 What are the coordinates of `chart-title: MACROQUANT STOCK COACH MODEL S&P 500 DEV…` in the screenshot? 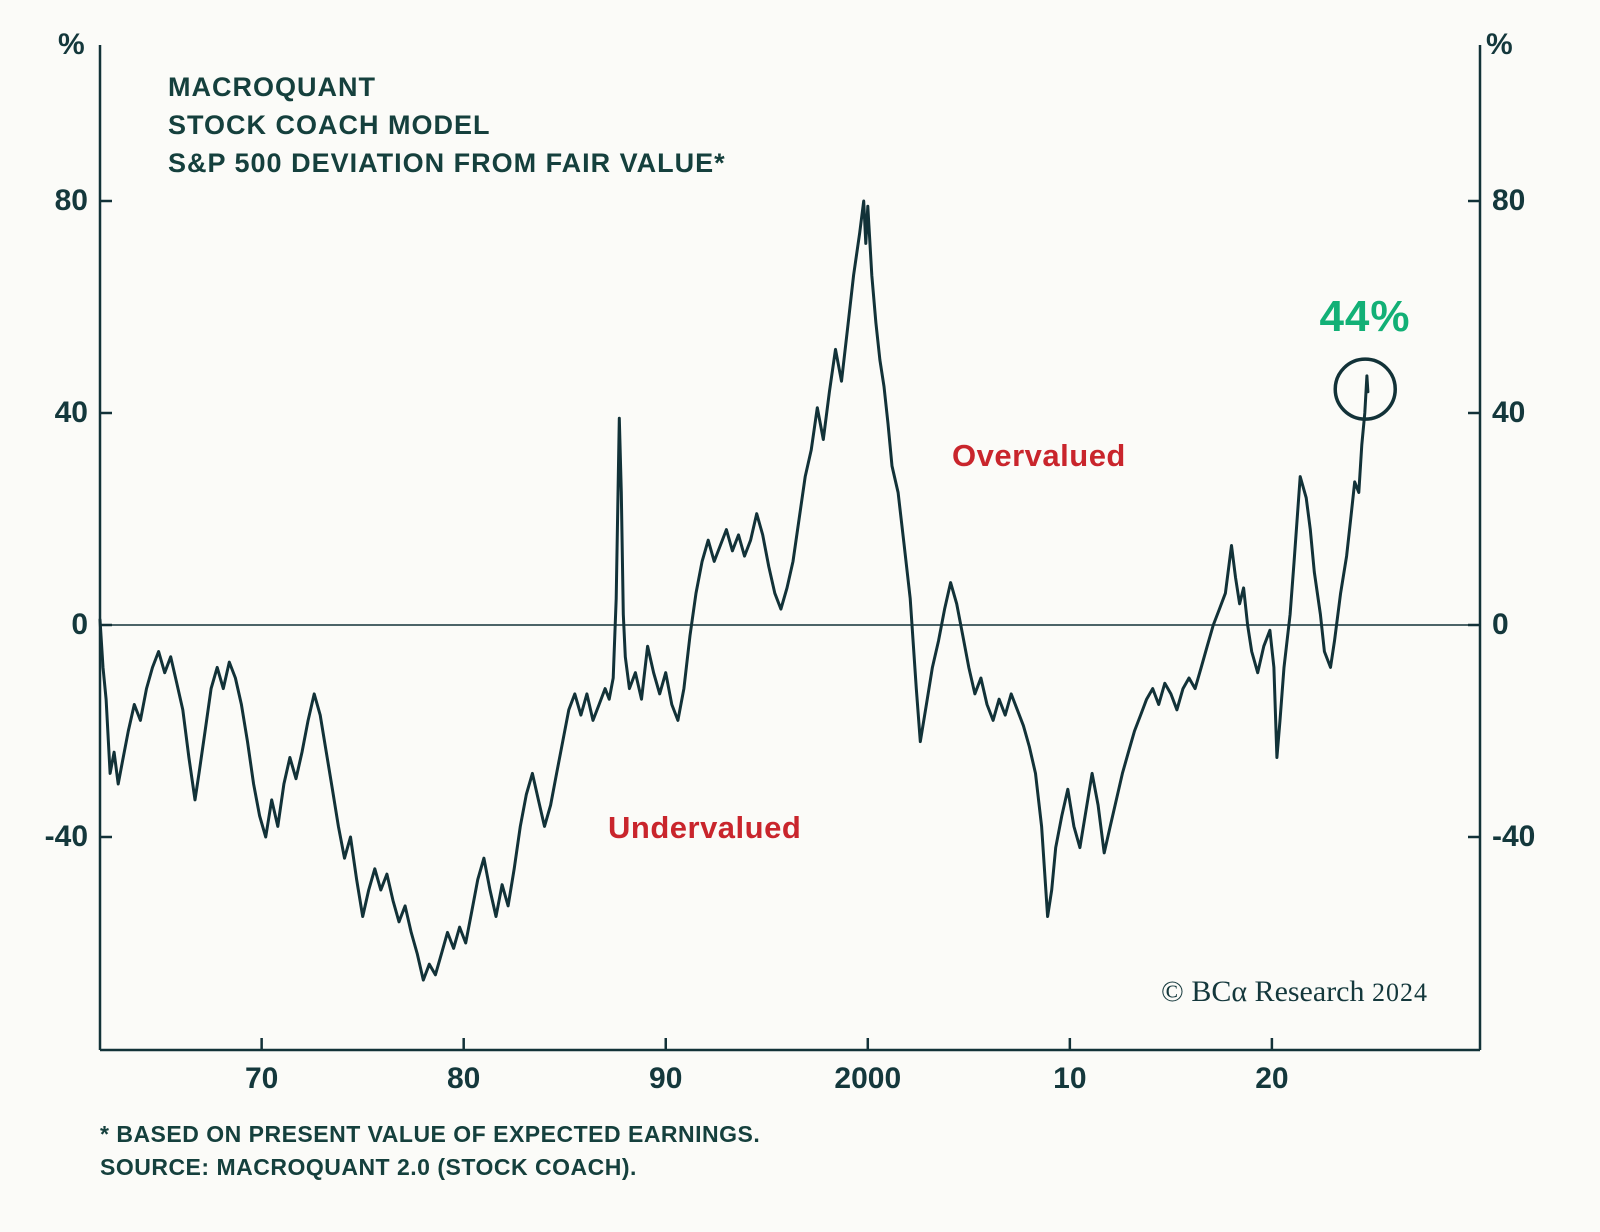 It's located at (447, 125).